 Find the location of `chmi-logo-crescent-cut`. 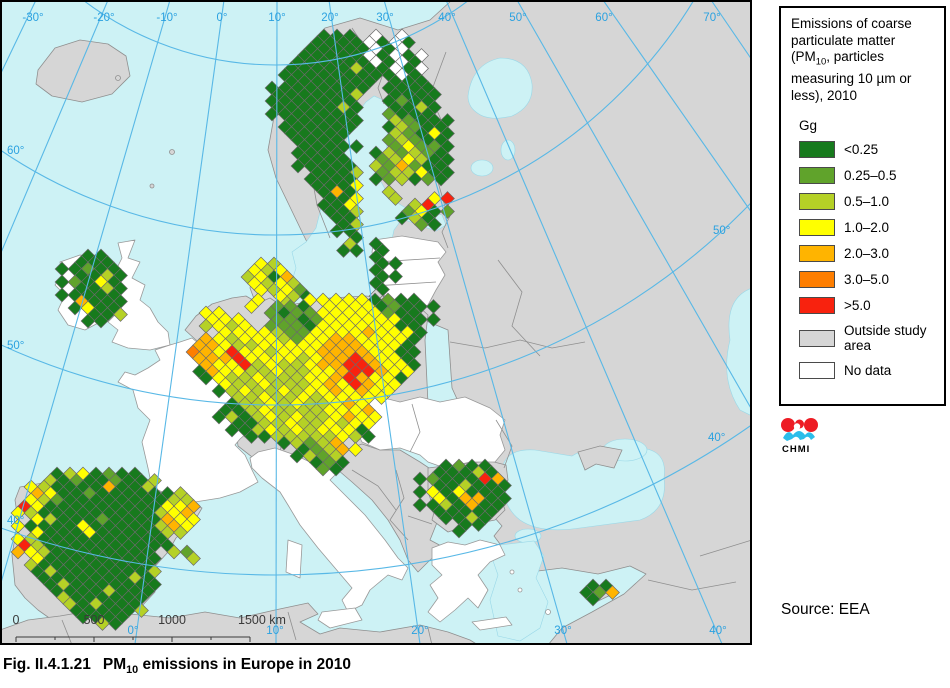

chmi-logo-crescent-cut is located at coordinates (797, 426).